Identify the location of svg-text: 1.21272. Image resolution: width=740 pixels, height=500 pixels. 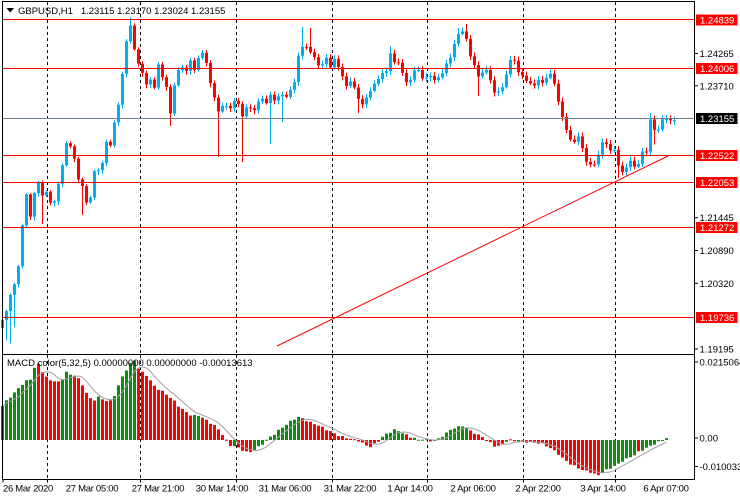
(717, 228).